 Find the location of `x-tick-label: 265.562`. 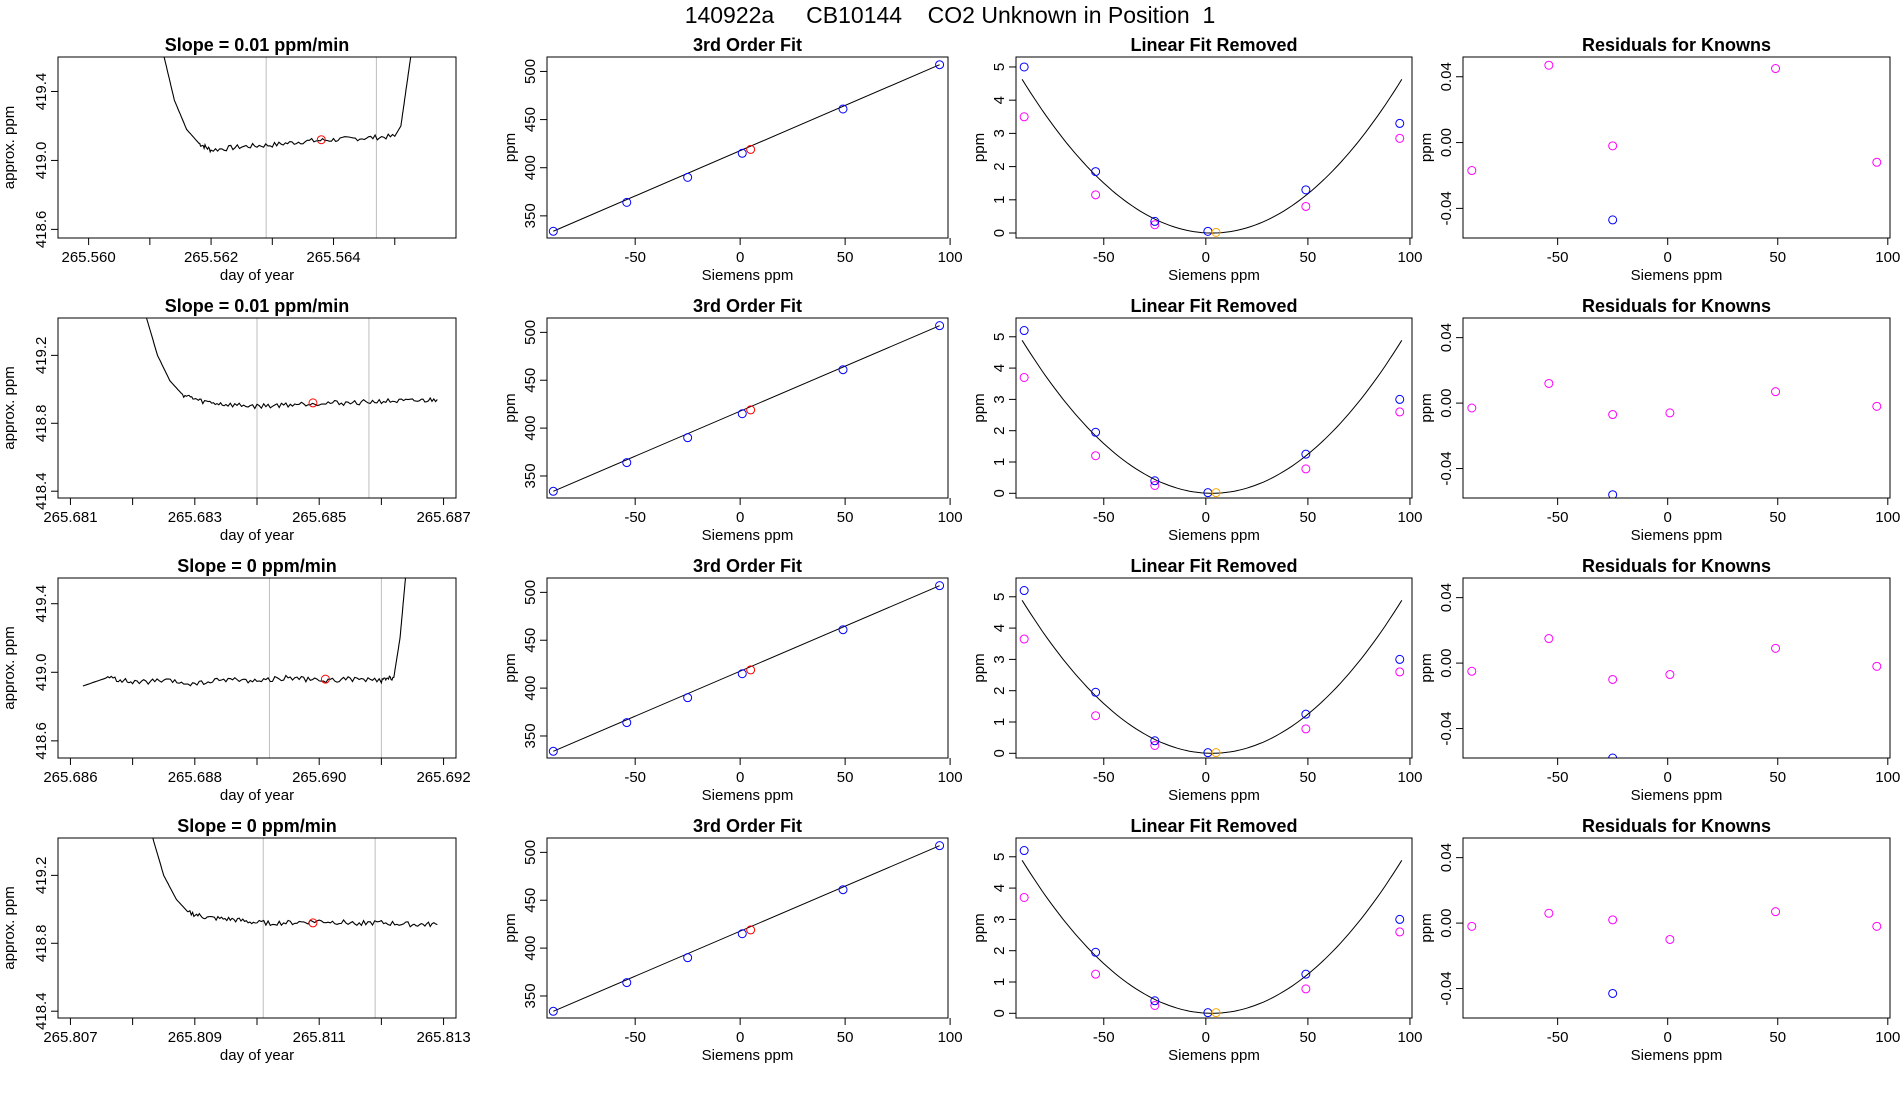

x-tick-label: 265.562 is located at coordinates (211, 257).